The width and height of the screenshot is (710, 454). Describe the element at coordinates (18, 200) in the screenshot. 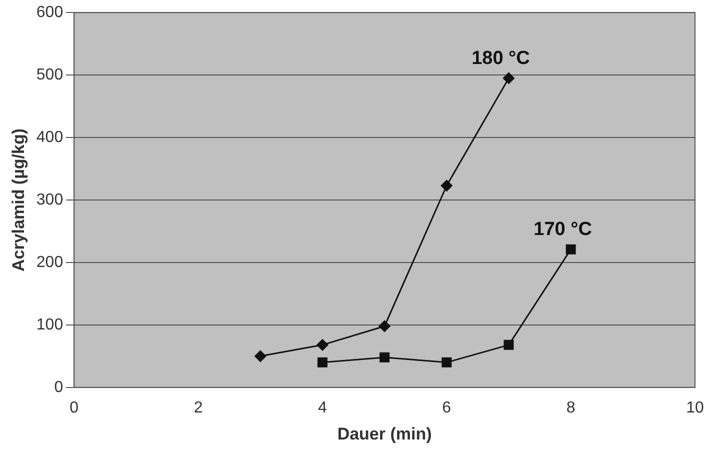

I see `y-axis-title: Acrylamid (µg/kg)` at that location.